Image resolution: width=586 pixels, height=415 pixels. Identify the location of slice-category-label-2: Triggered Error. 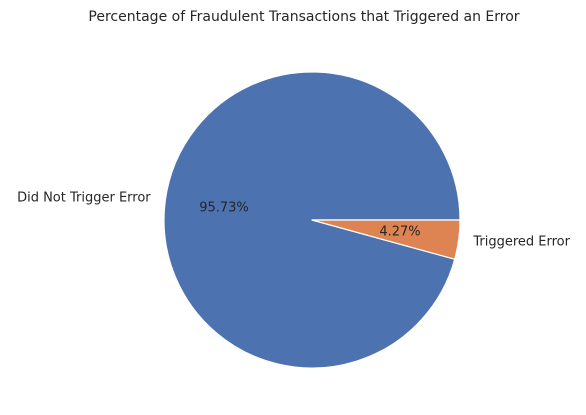
(521, 241).